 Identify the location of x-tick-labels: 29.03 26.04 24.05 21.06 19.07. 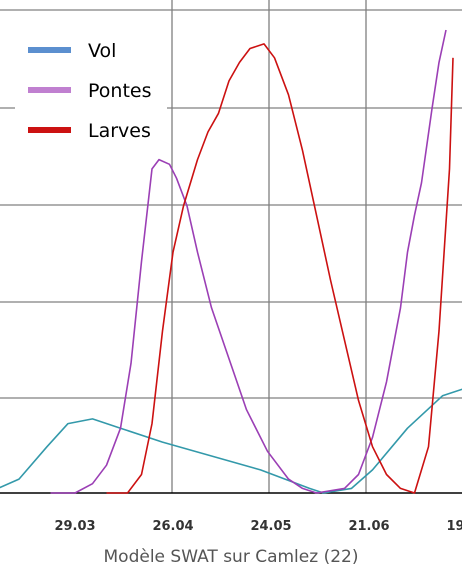
(258, 526).